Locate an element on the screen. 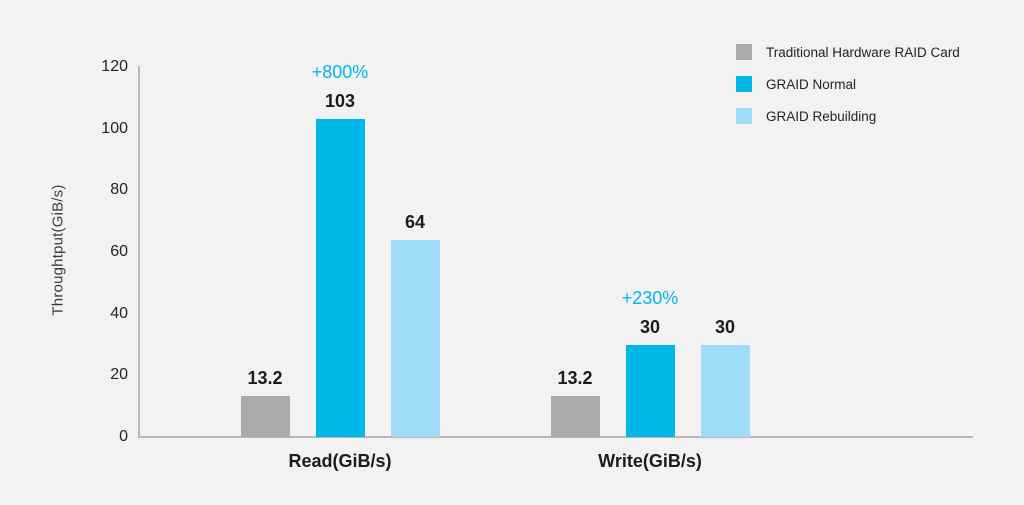 The image size is (1024, 505). y-axis-line is located at coordinates (139, 252).